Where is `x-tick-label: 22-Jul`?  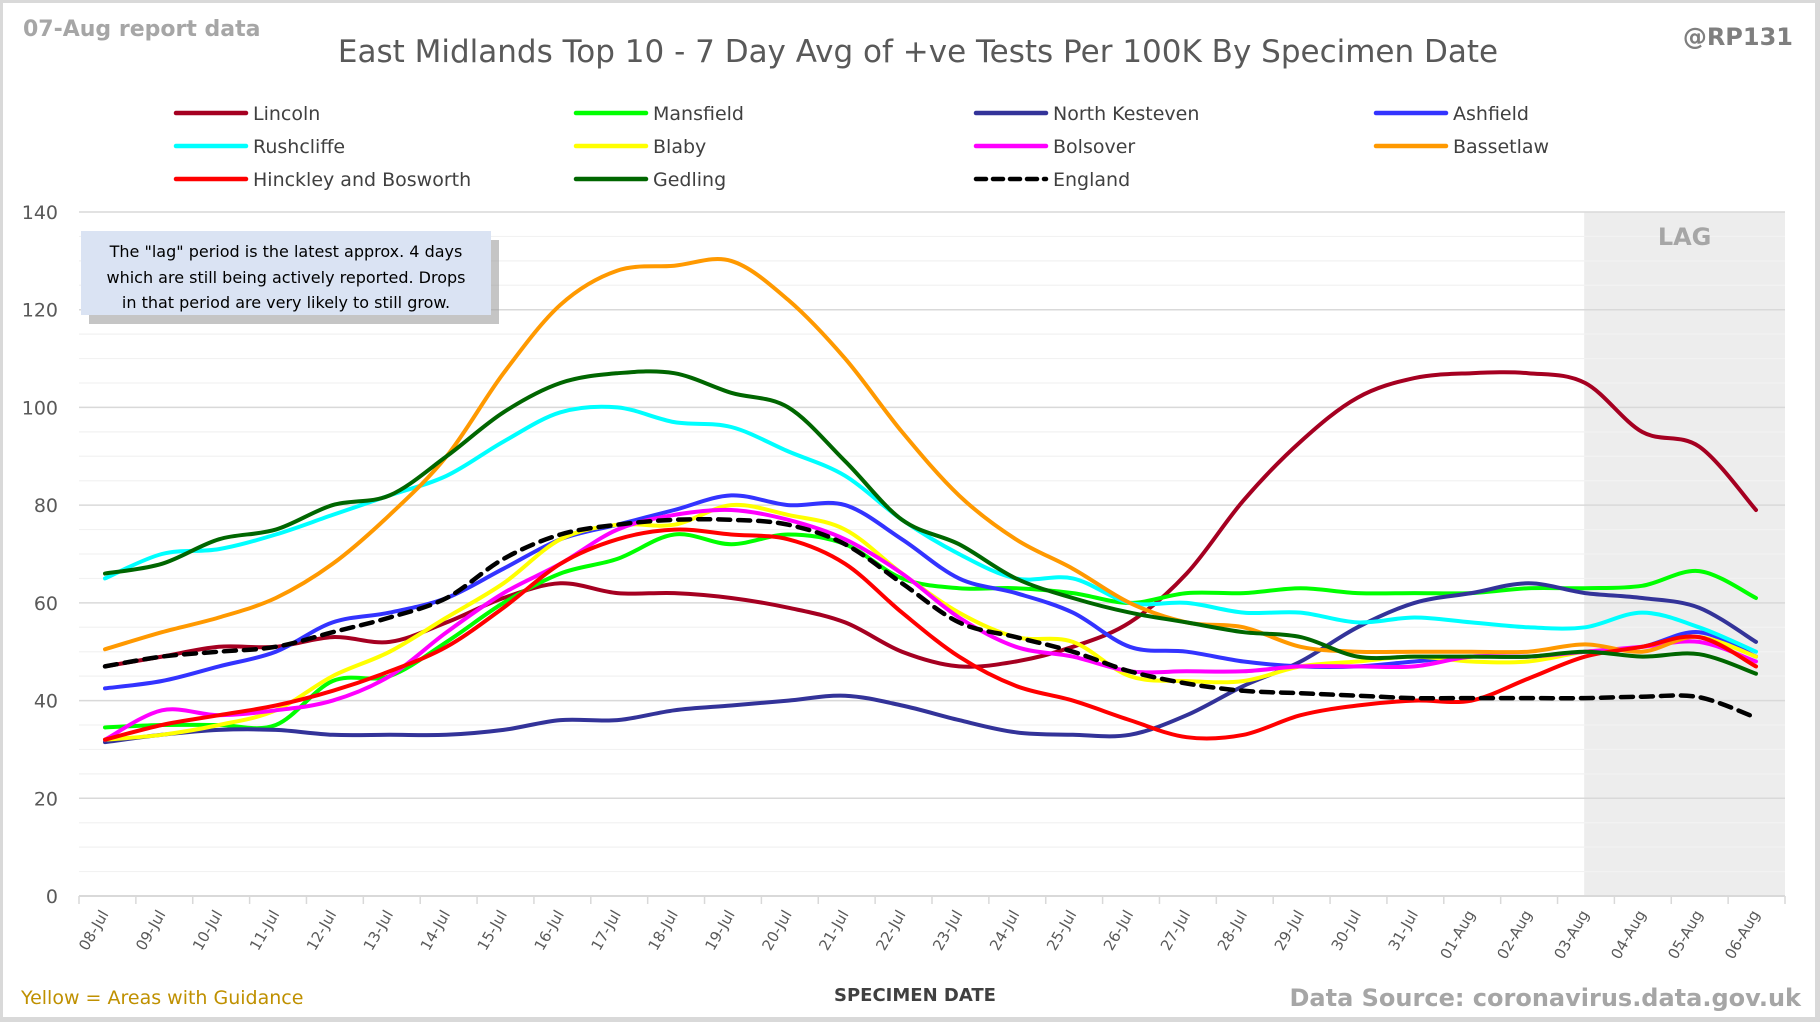 x-tick-label: 22-Jul is located at coordinates (890, 930).